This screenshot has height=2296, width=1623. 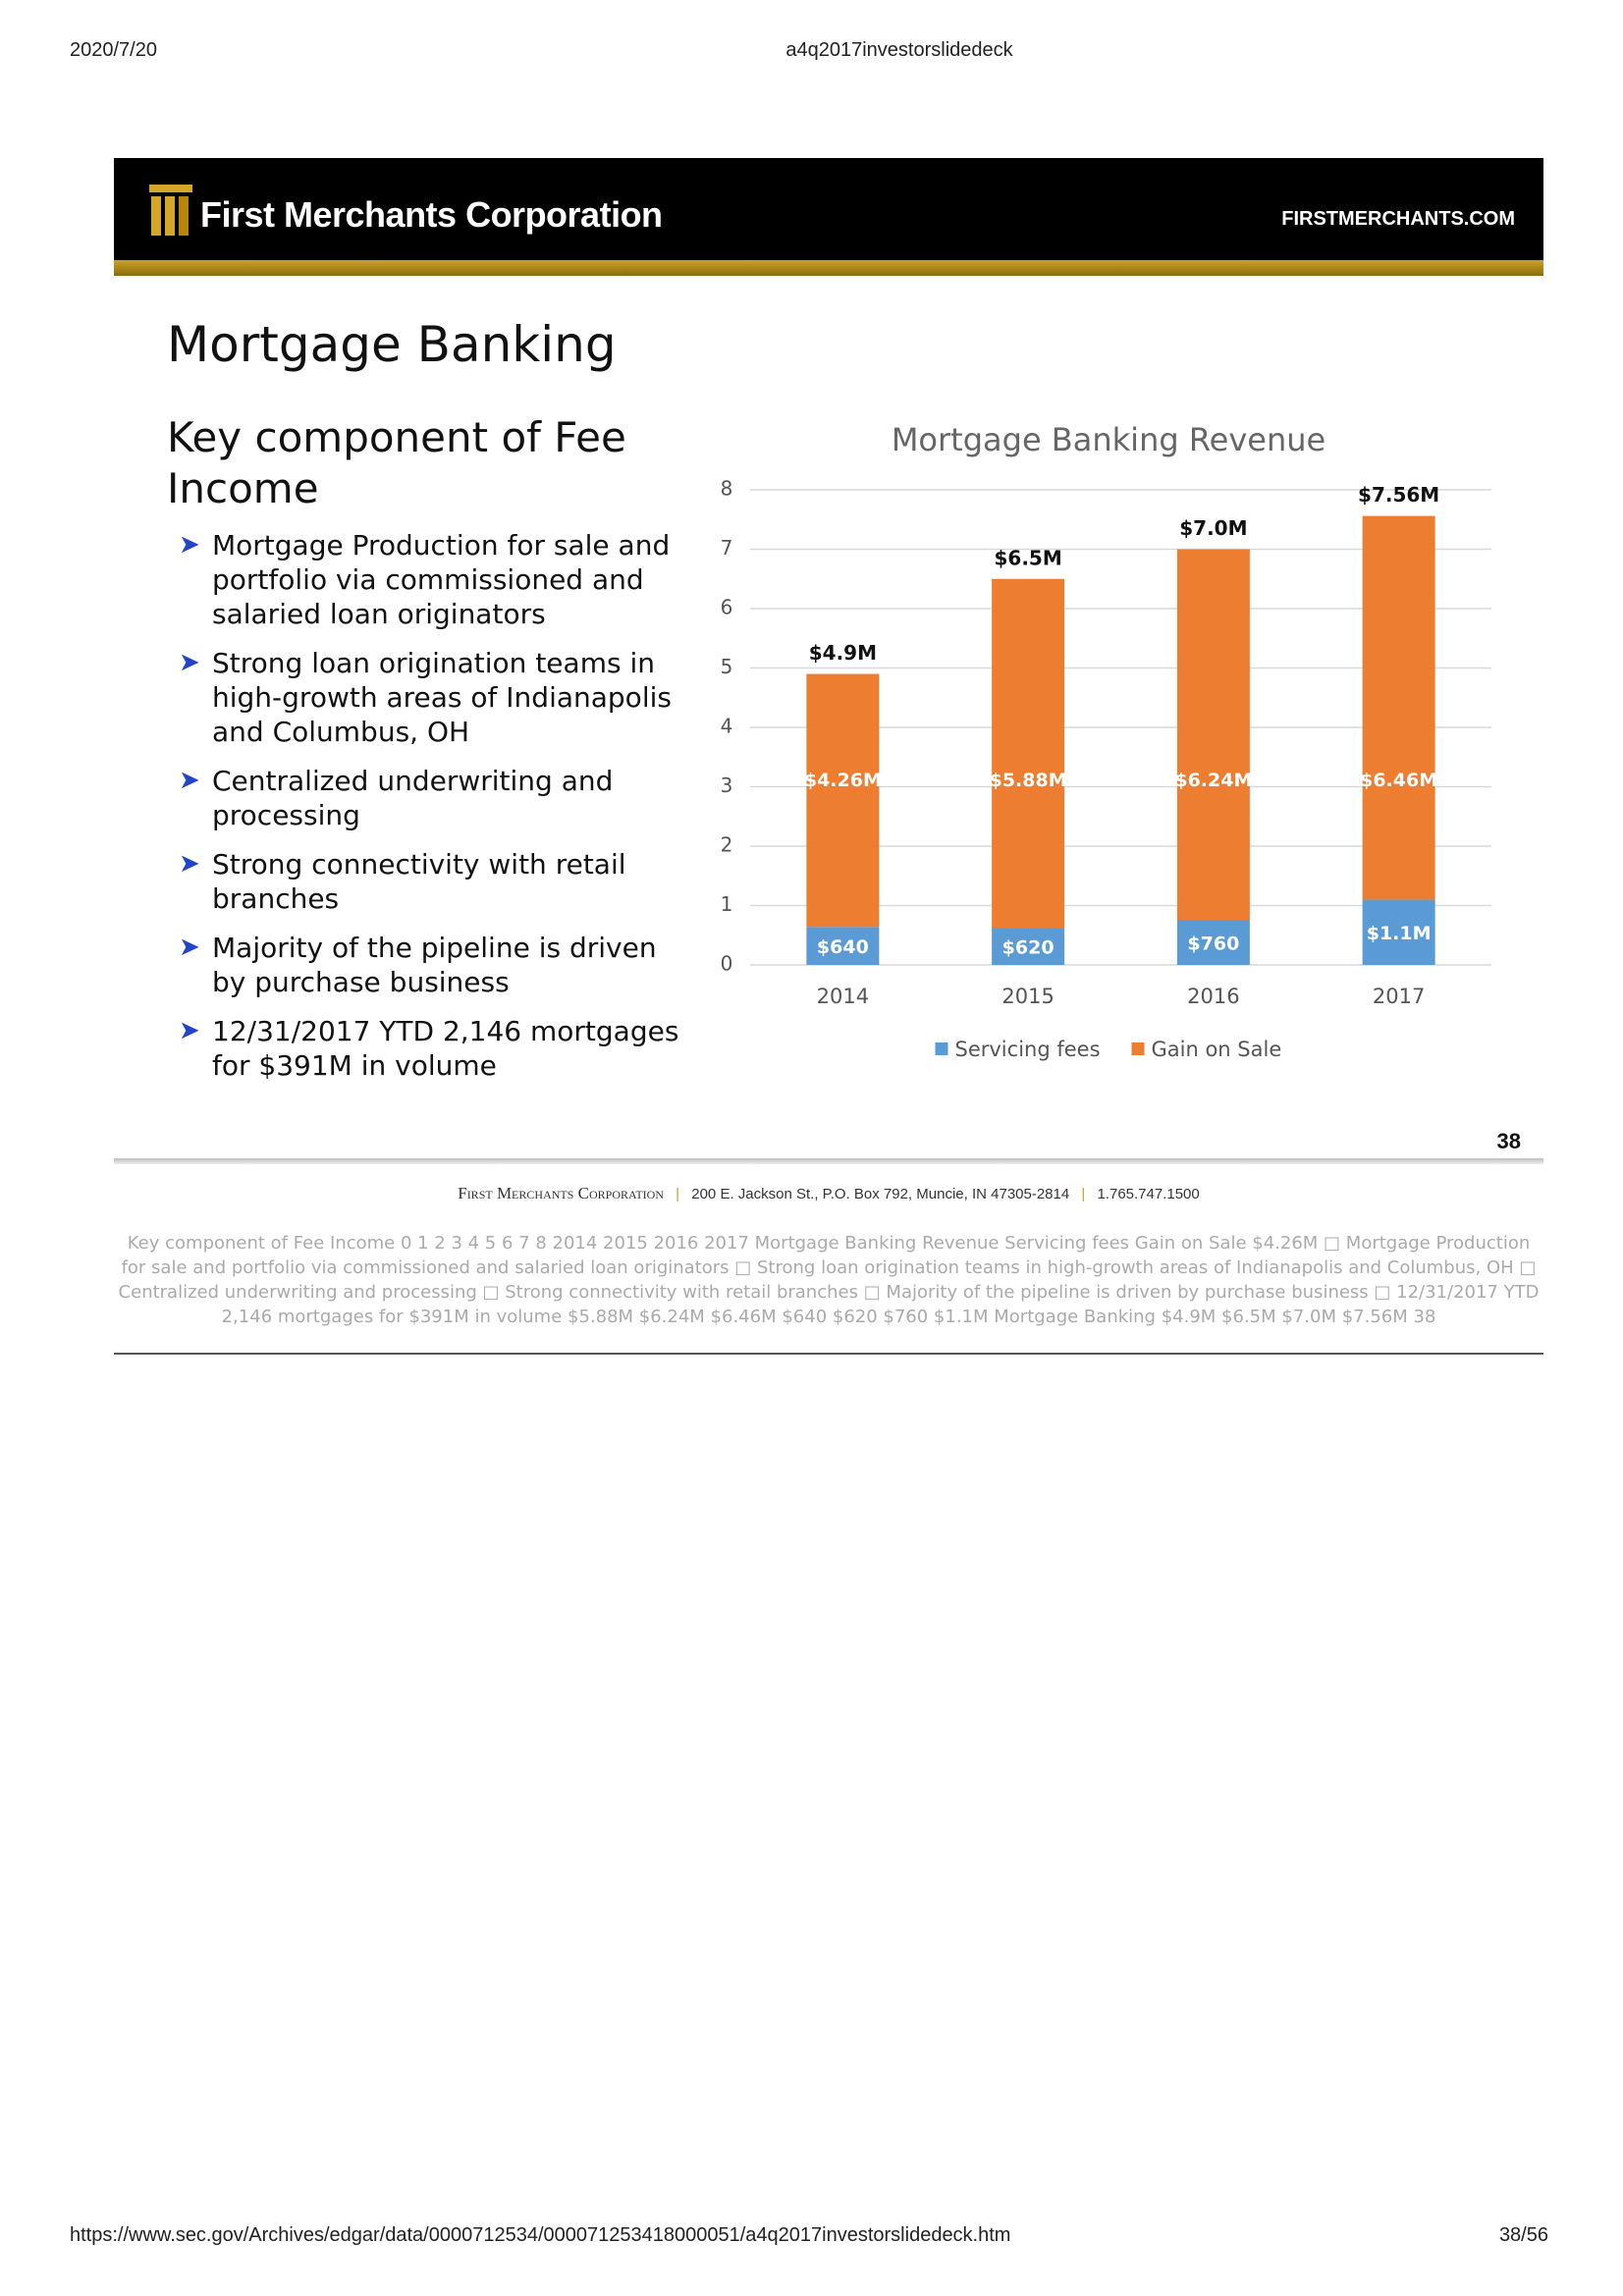 I want to click on value-label: $640, so click(x=843, y=947).